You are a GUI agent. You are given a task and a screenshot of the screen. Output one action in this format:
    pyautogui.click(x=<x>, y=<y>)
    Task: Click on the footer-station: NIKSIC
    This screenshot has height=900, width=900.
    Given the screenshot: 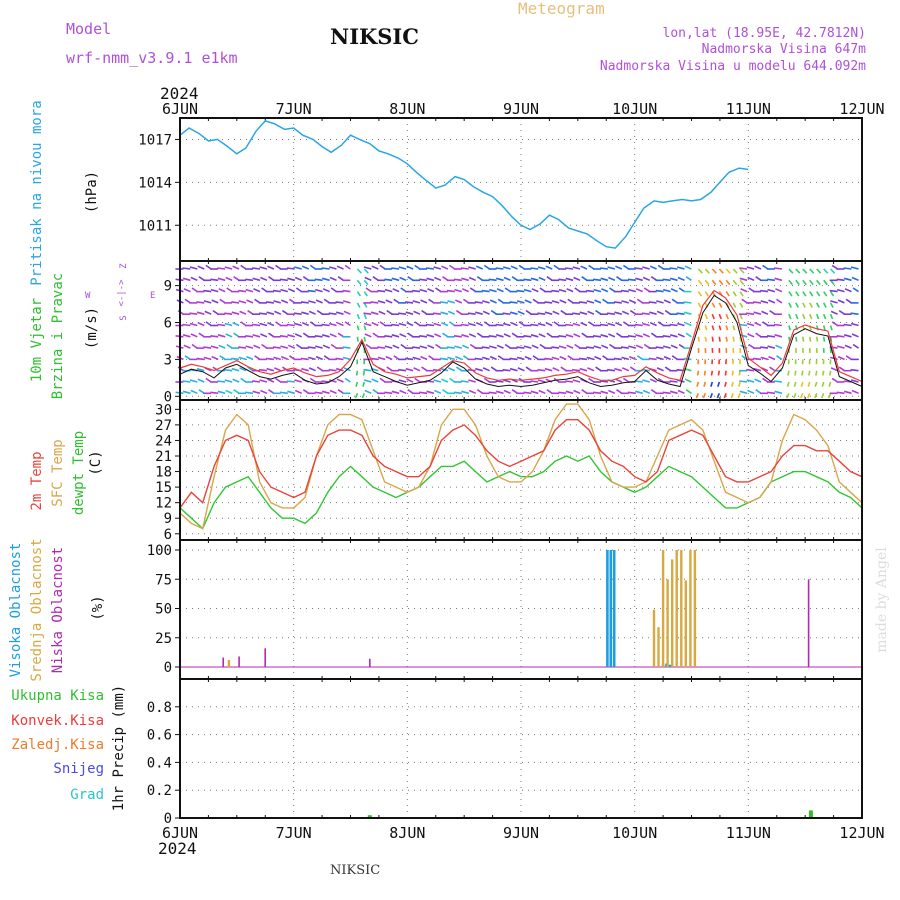 What is the action you would take?
    pyautogui.click(x=355, y=870)
    